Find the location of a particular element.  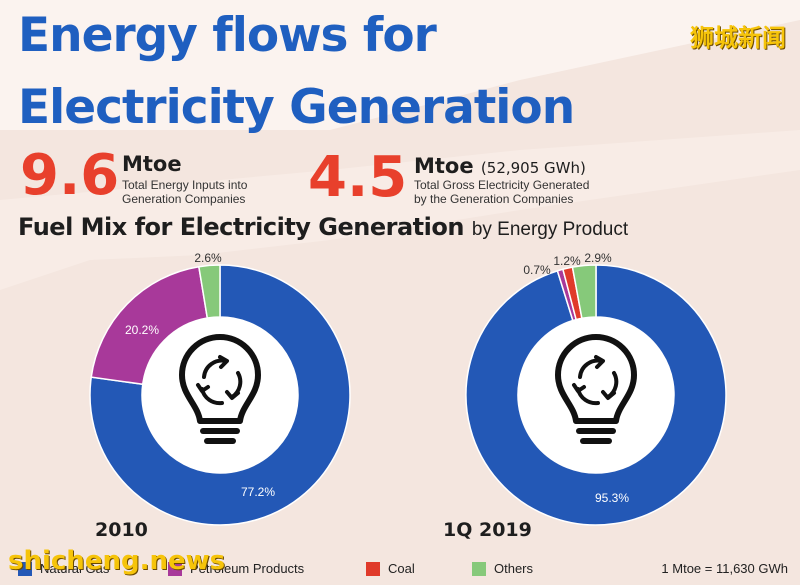

data-label-others: 2.9% is located at coordinates (598, 258).